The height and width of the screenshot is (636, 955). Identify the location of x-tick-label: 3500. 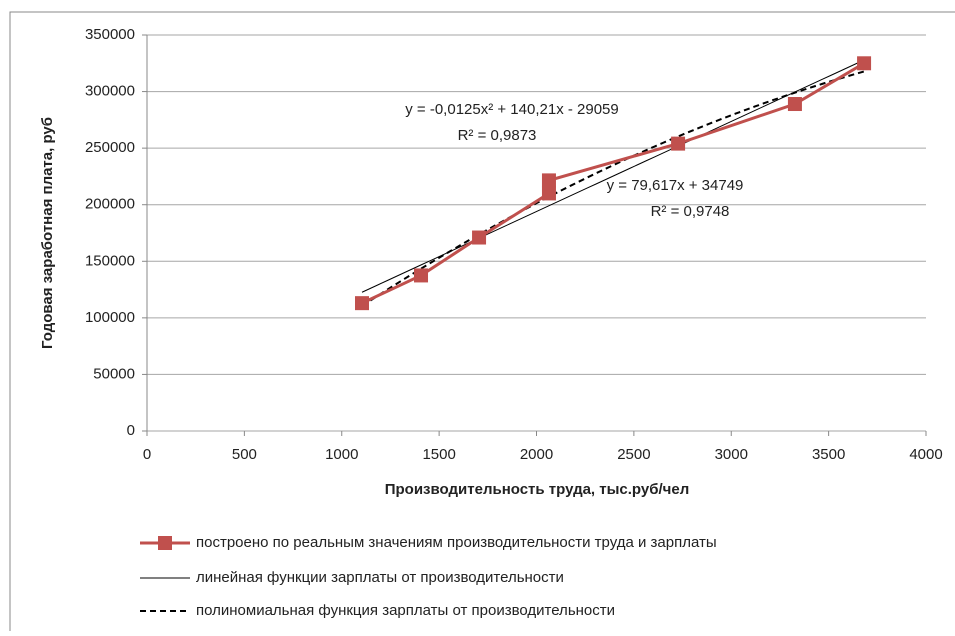
(828, 454).